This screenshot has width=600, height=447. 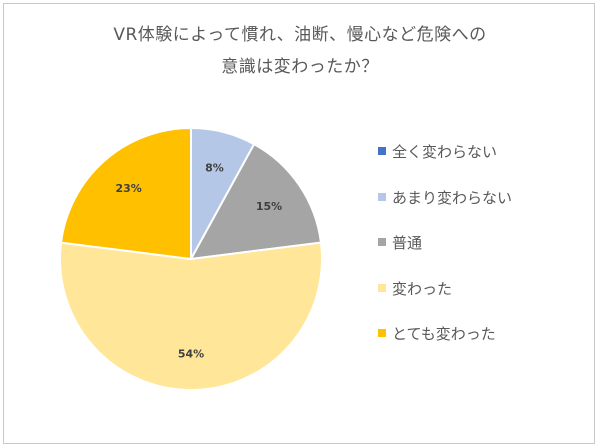 I want to click on pie-slice-label-4: 23%, so click(x=128, y=188).